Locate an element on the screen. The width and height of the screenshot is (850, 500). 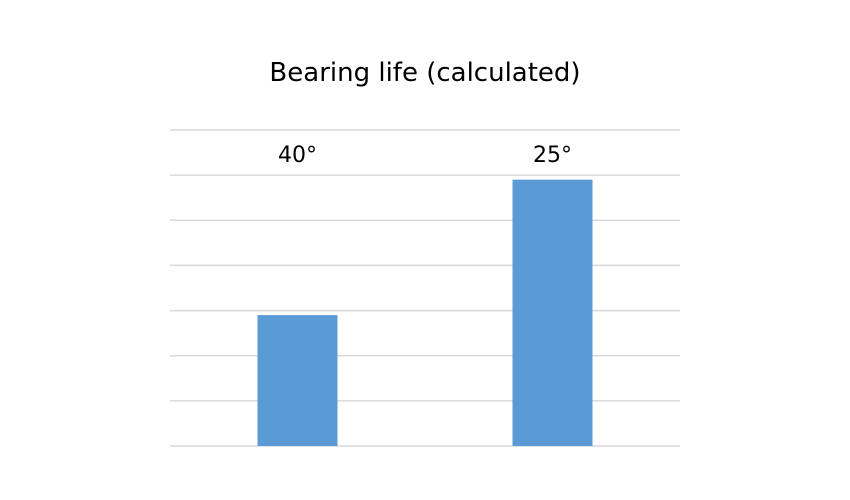
chart-title: Bearing life (calculated) is located at coordinates (425, 73).